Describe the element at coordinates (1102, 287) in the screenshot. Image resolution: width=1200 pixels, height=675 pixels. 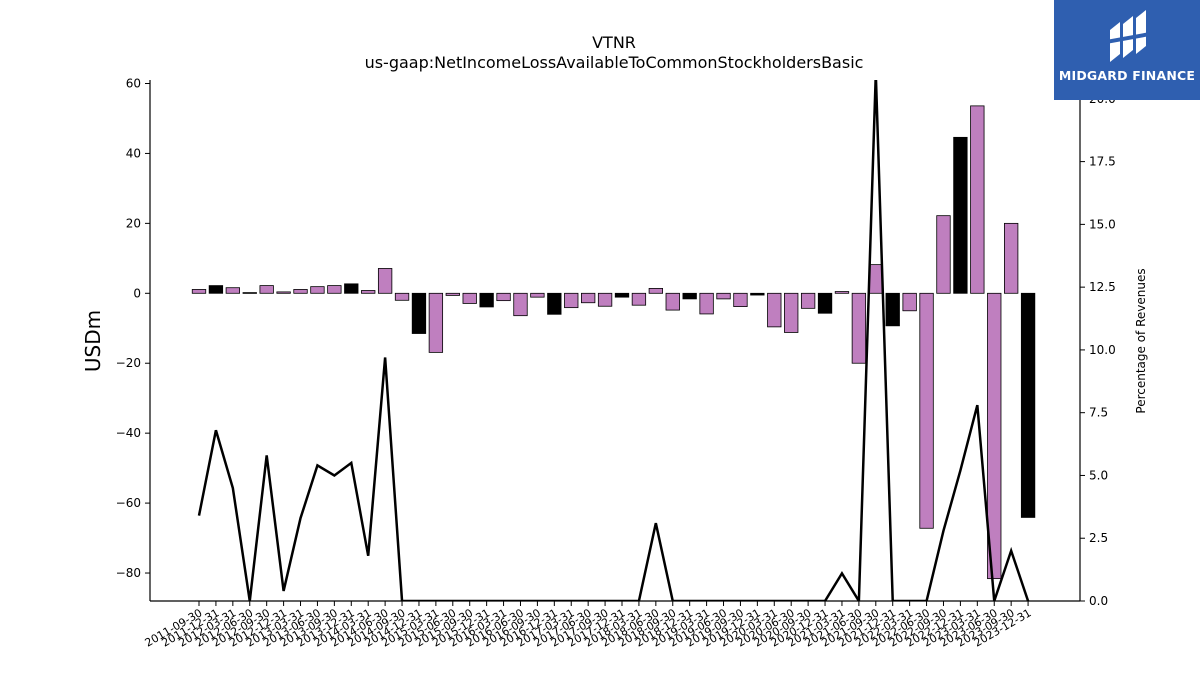
I see `y2-tick-label: 12.5` at that location.